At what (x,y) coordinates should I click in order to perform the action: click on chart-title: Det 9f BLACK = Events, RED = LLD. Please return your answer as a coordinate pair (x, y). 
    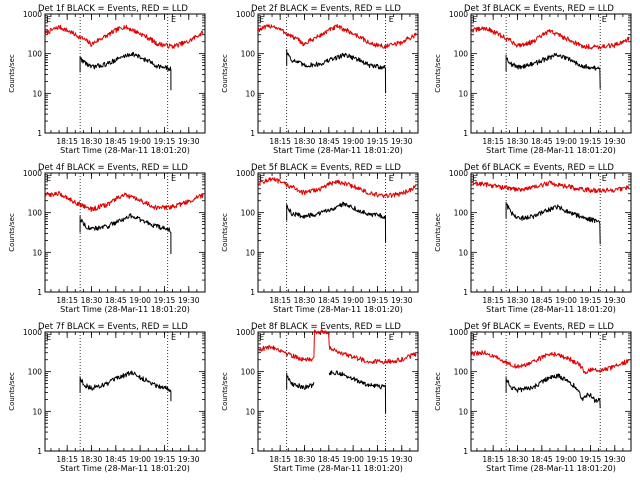
    Looking at the image, I should click on (539, 327).